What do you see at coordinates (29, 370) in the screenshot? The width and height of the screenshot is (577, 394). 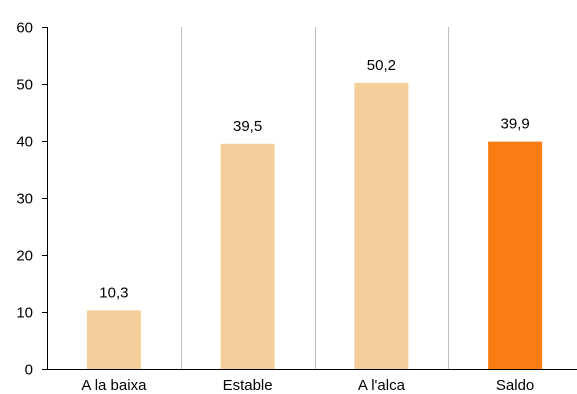 I see `y-tick-label: 0` at bounding box center [29, 370].